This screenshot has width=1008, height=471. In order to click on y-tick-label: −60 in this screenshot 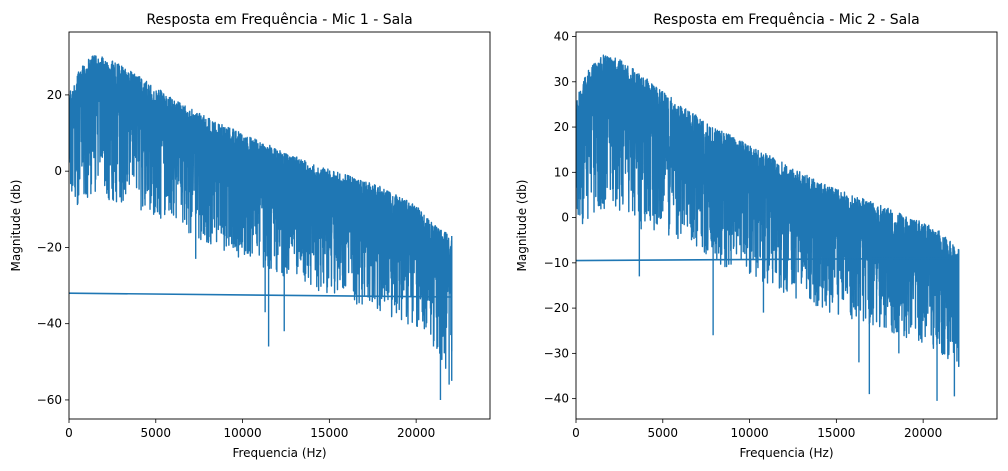, I will do `click(49, 400)`.